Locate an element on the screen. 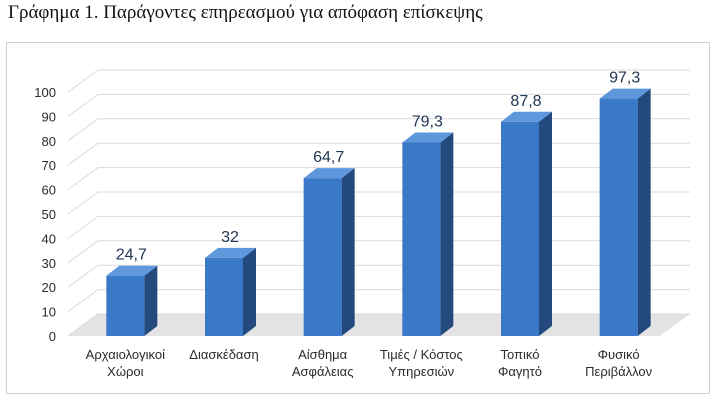 The height and width of the screenshot is (401, 718). category-label: Τοπικό Φαγητό is located at coordinates (520, 363).